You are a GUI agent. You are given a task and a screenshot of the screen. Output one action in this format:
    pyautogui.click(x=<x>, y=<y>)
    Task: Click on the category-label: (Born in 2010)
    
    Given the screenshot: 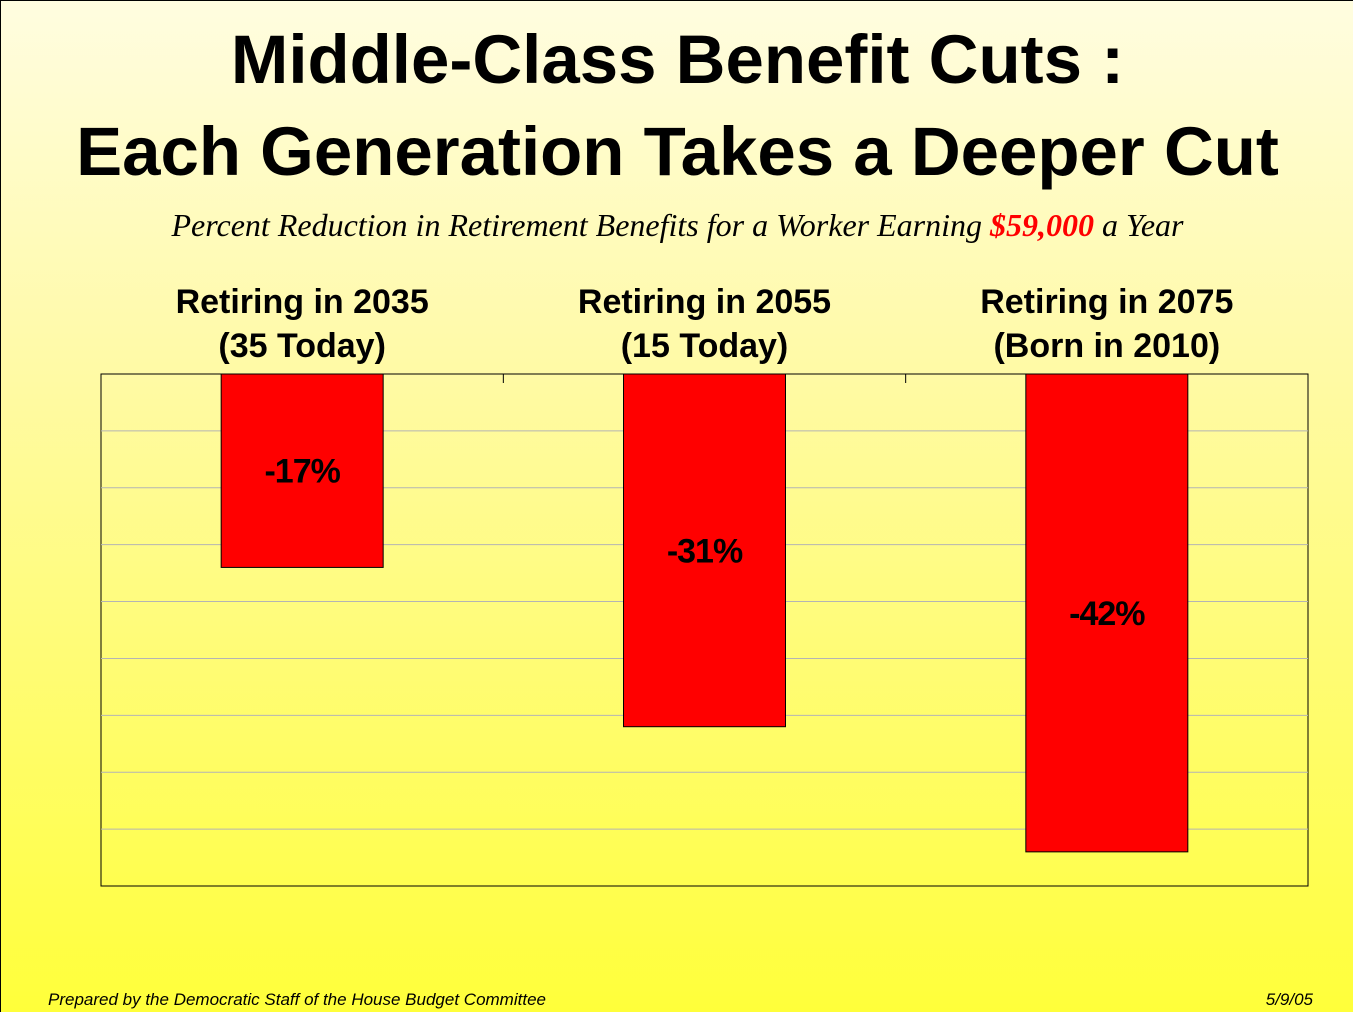 What is the action you would take?
    pyautogui.click(x=1106, y=346)
    